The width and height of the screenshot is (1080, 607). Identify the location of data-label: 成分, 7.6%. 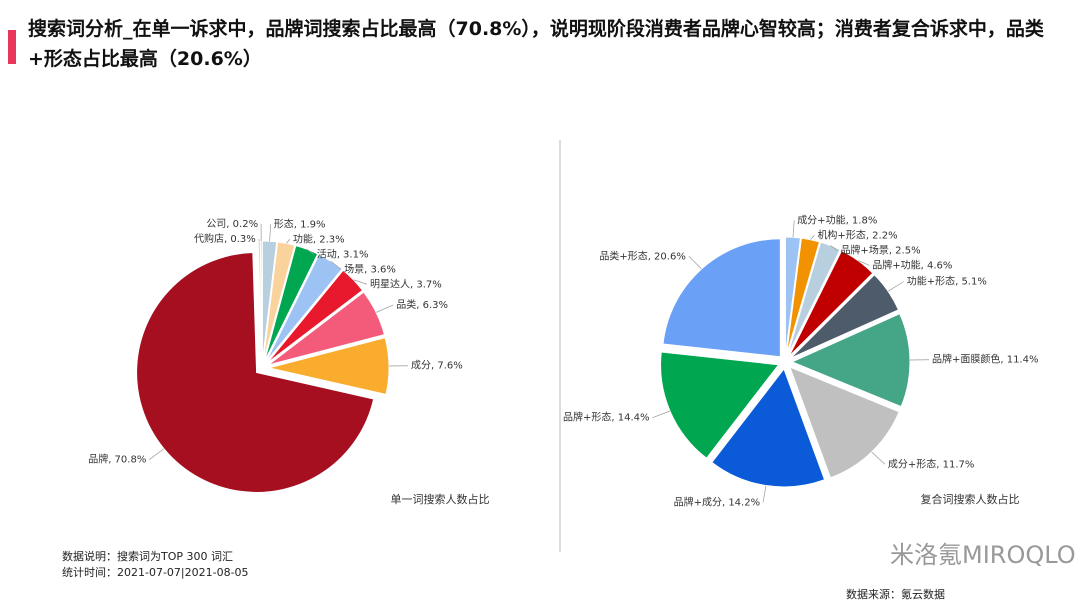
(437, 366).